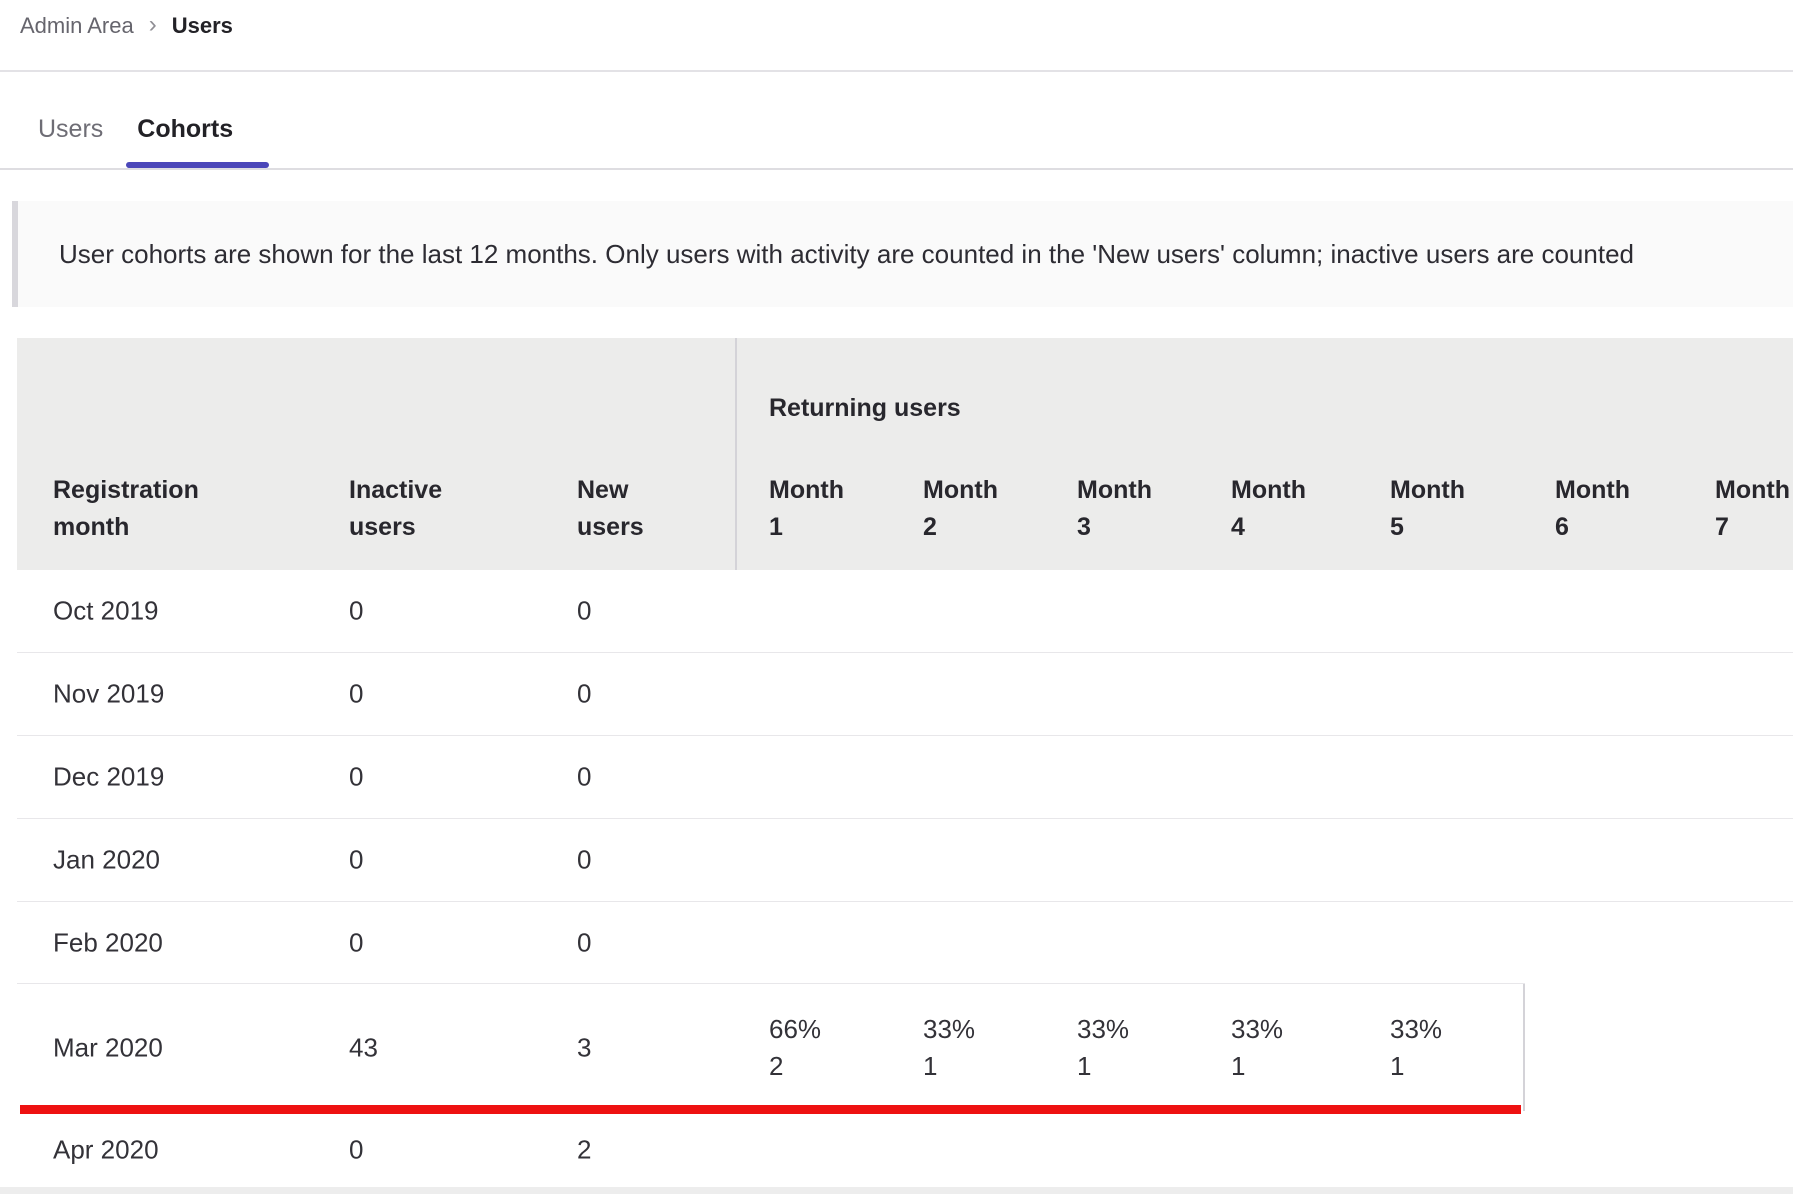 The image size is (1793, 1194). What do you see at coordinates (905, 860) in the screenshot?
I see `table-row: Jan 2020 0 0` at bounding box center [905, 860].